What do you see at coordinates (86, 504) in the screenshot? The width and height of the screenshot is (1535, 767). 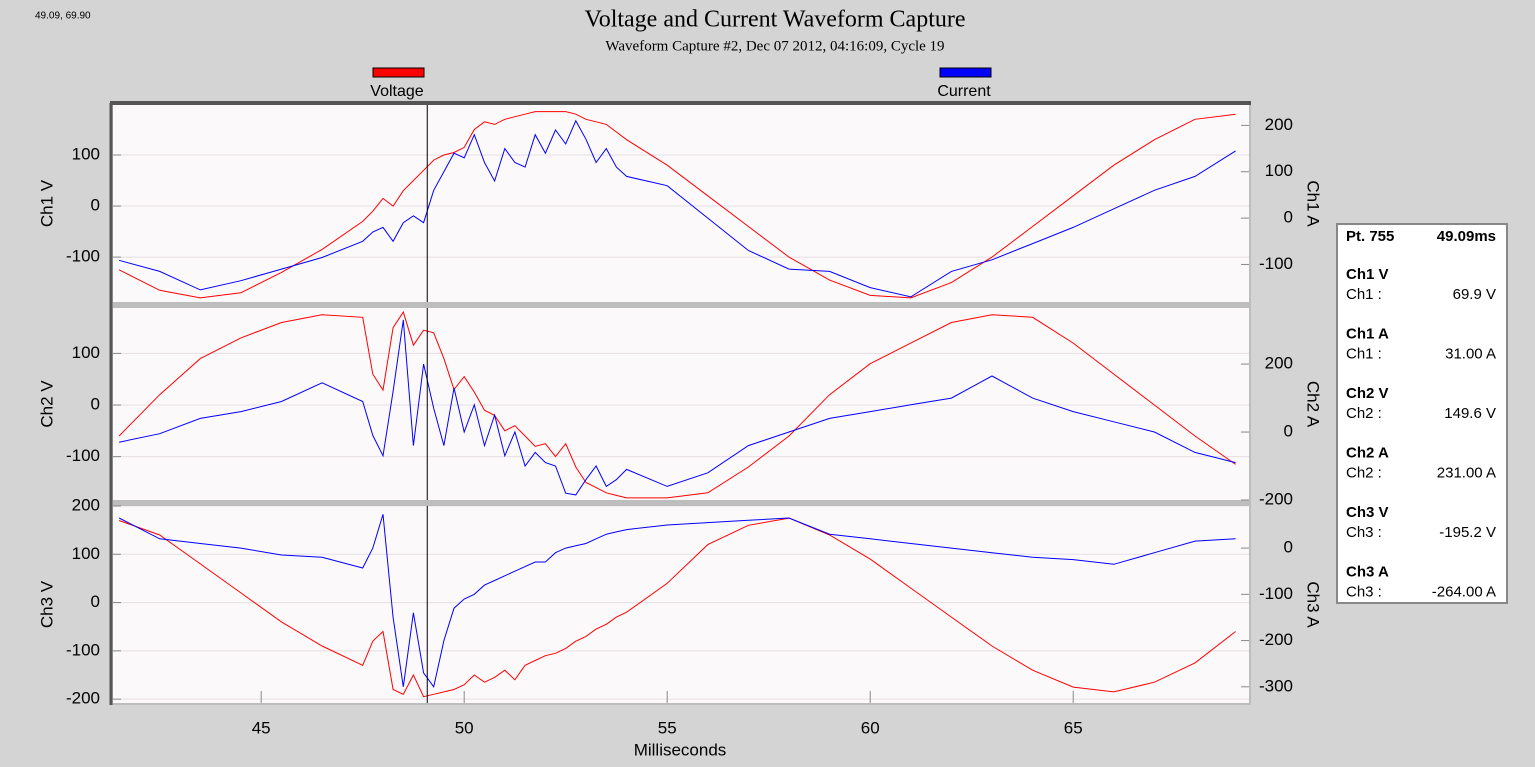 I see `y-tick-label: 200` at bounding box center [86, 504].